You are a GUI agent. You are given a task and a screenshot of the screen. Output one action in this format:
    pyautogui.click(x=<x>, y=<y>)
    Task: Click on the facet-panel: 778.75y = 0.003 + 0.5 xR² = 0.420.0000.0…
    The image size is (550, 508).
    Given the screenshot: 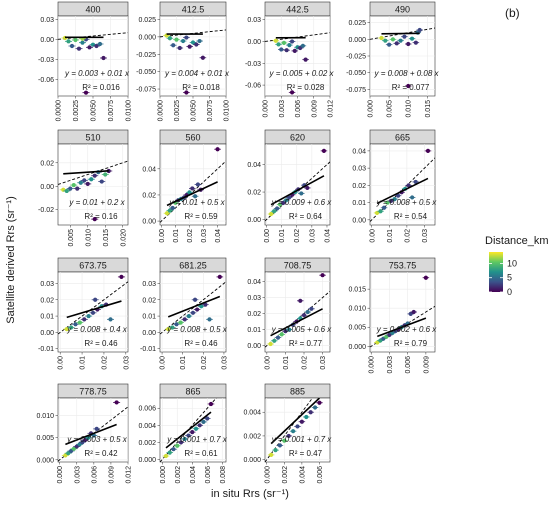 What is the action you would take?
    pyautogui.click(x=84, y=433)
    